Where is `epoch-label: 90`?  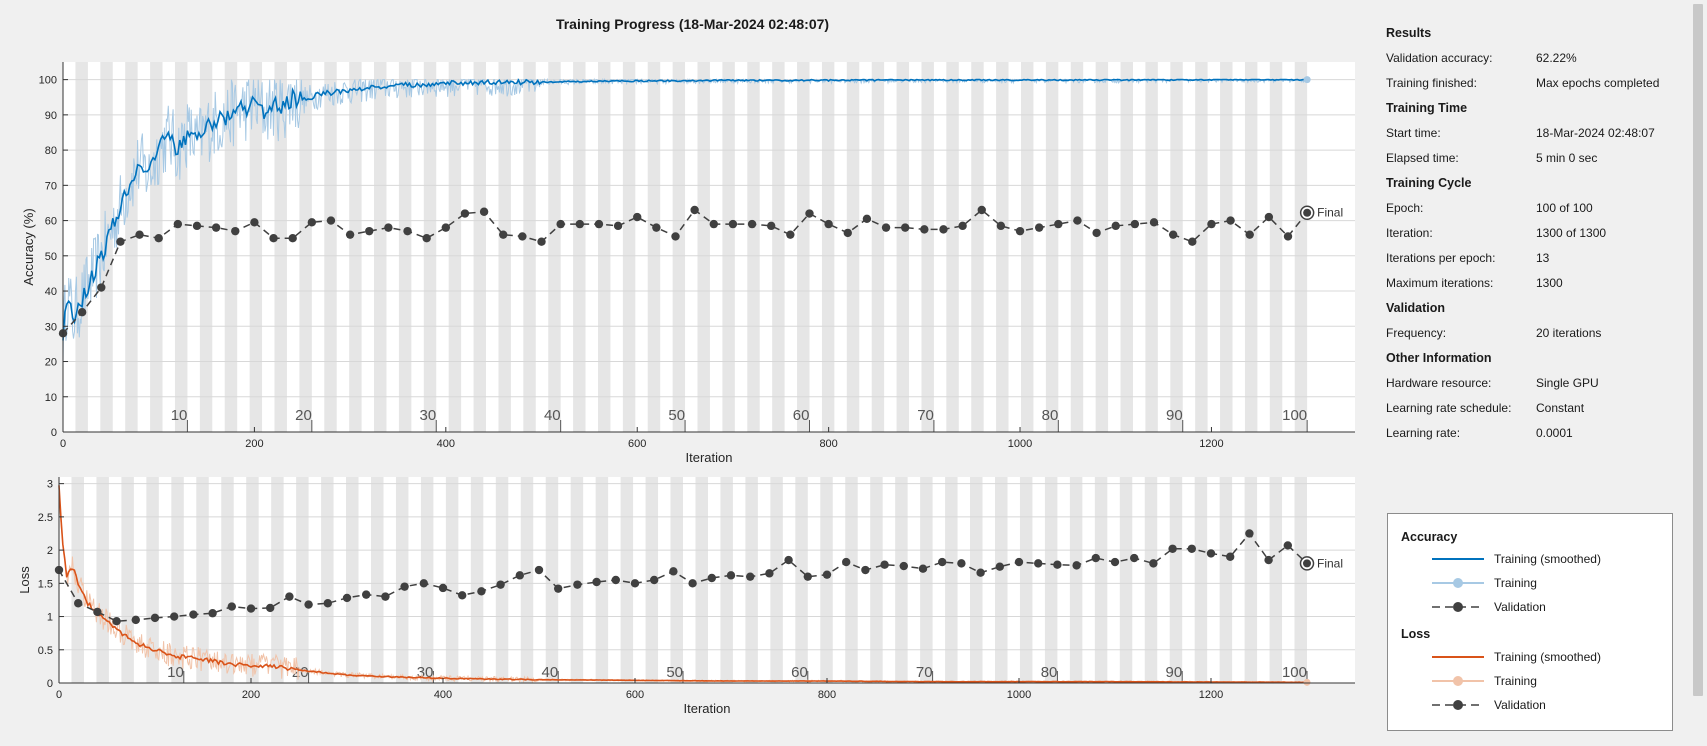
epoch-label: 90 is located at coordinates (1174, 672).